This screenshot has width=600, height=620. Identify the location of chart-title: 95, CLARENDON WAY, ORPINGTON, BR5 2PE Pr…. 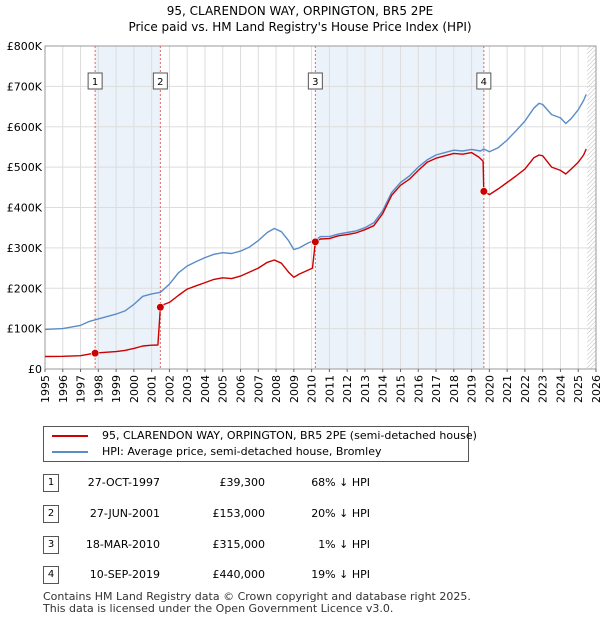
(300, 19).